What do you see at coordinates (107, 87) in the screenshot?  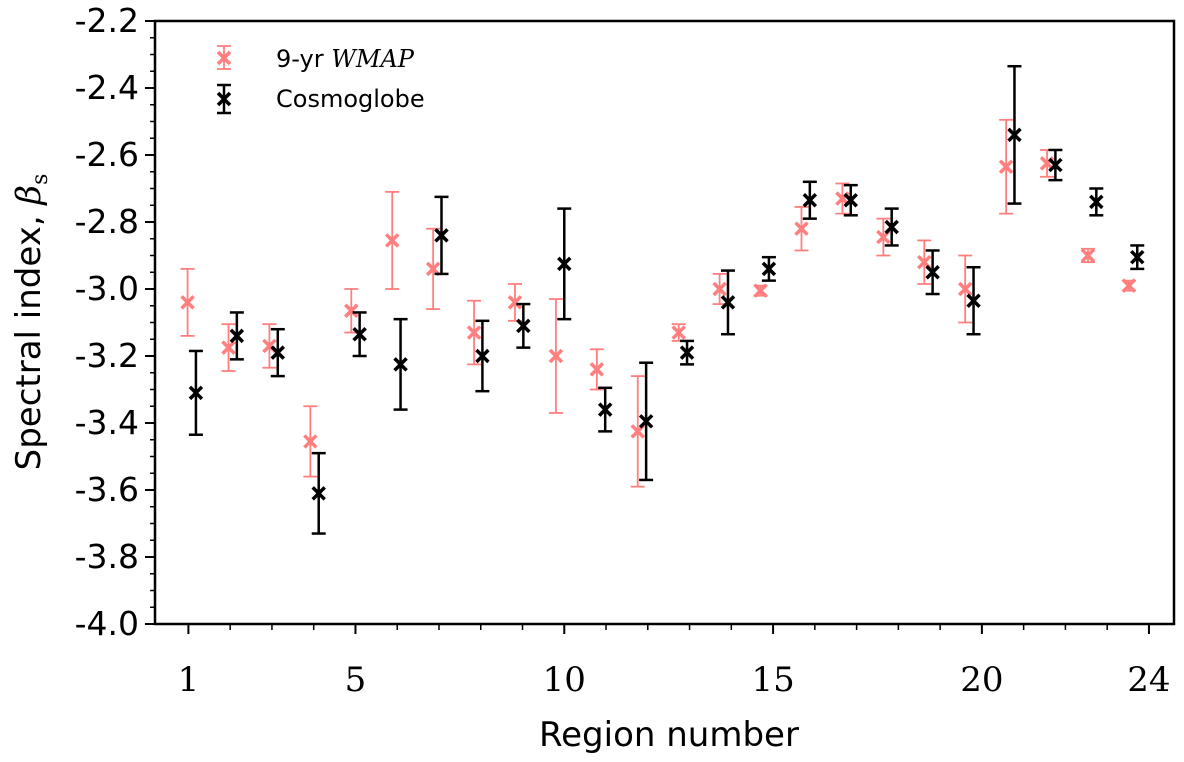 I see `y-tick-label: -2.4` at bounding box center [107, 87].